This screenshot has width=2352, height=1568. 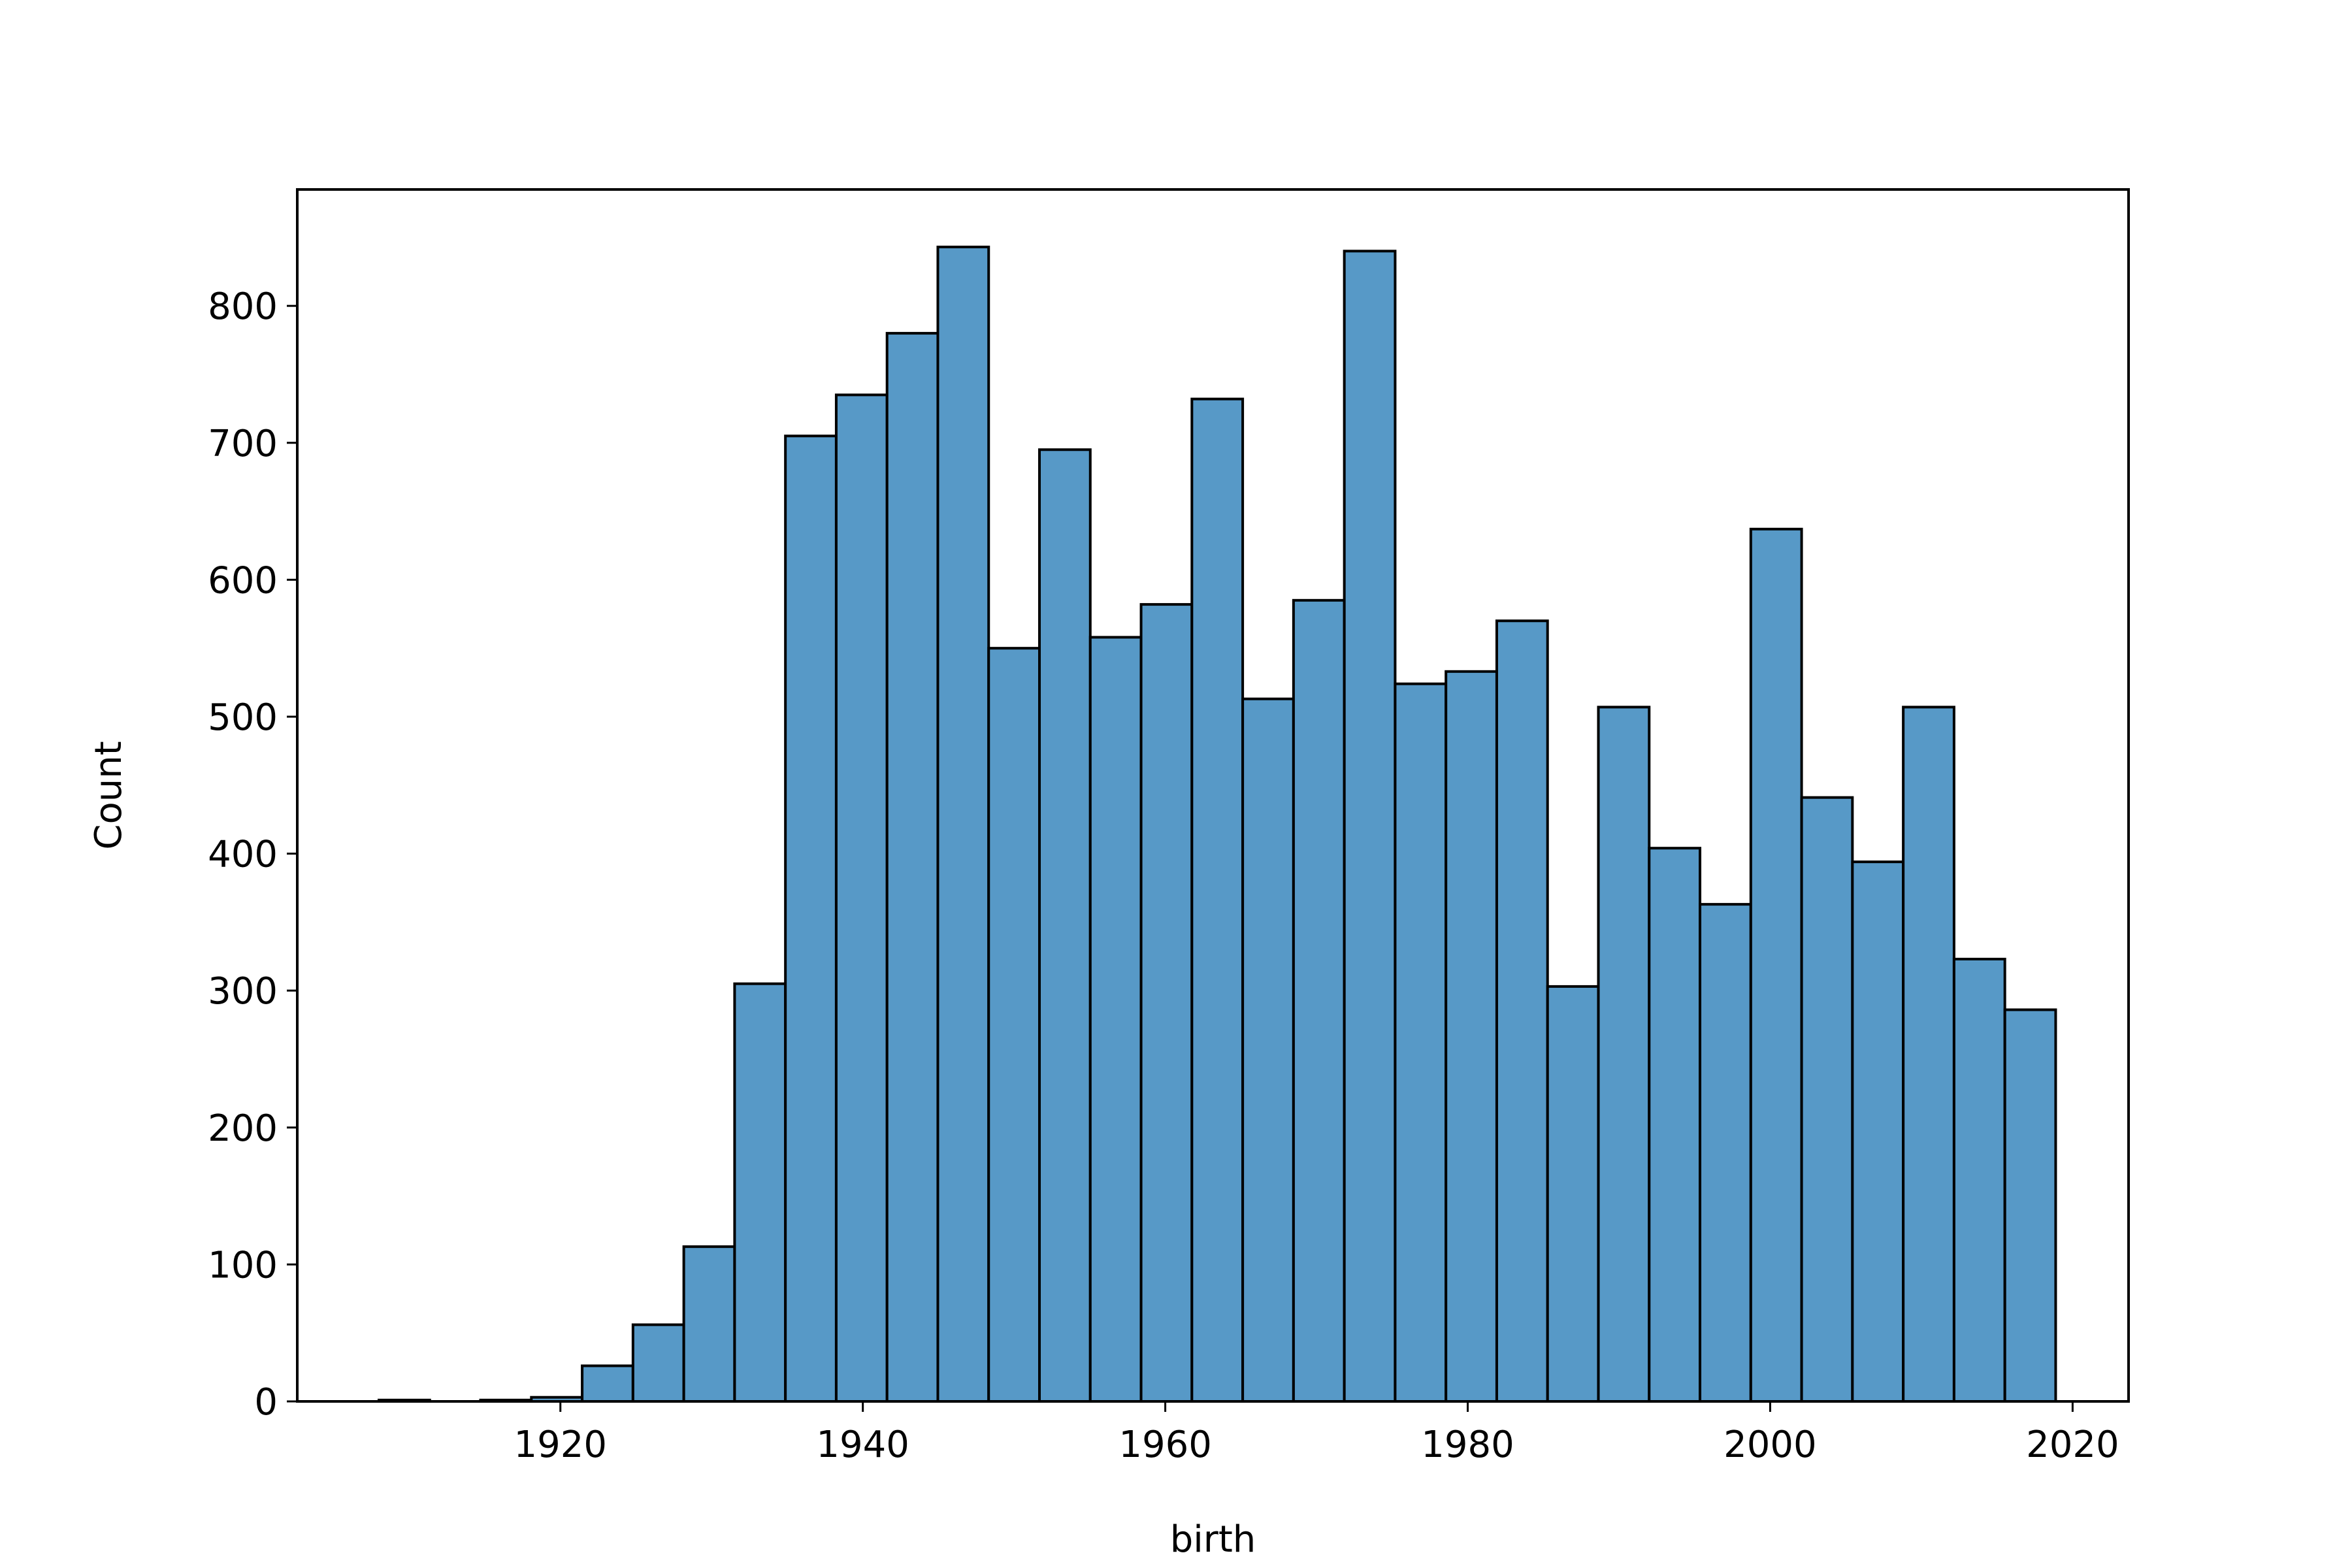 What do you see at coordinates (243, 1265) in the screenshot?
I see `y-tick-label: 100` at bounding box center [243, 1265].